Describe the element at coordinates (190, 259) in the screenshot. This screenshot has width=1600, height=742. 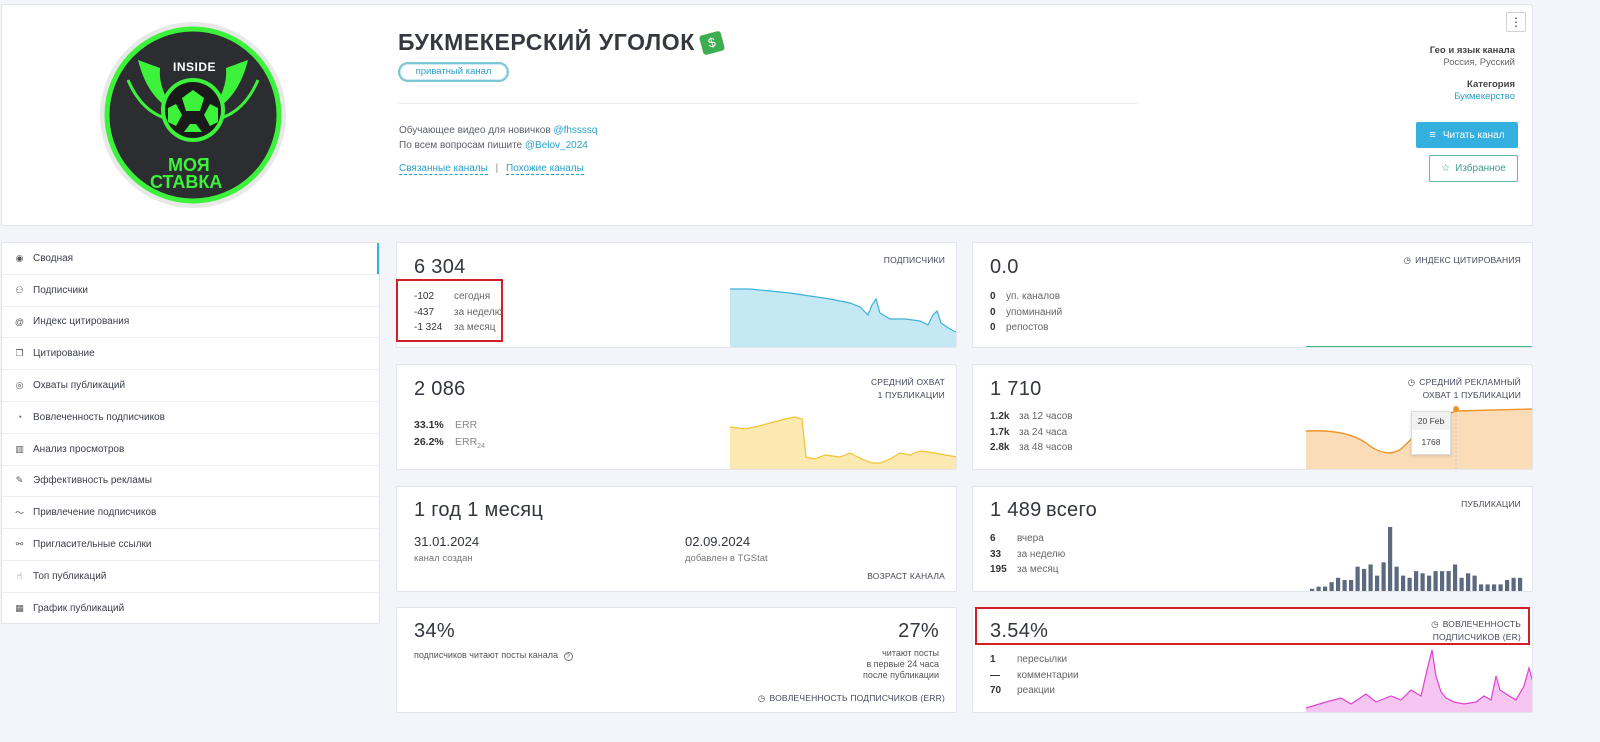
I see `sidebar-item-0: ◉ Сводная` at that location.